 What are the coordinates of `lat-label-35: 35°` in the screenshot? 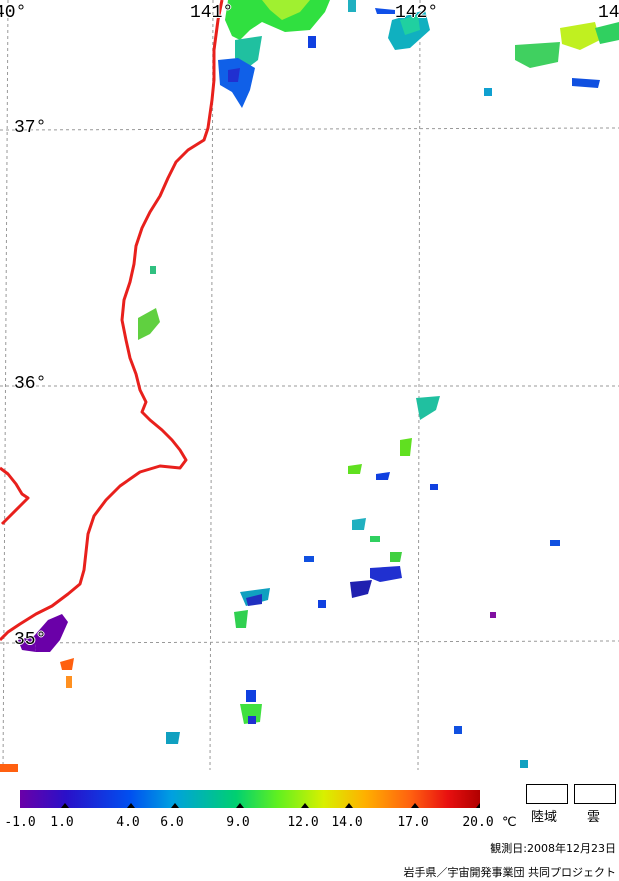 It's located at (30, 640).